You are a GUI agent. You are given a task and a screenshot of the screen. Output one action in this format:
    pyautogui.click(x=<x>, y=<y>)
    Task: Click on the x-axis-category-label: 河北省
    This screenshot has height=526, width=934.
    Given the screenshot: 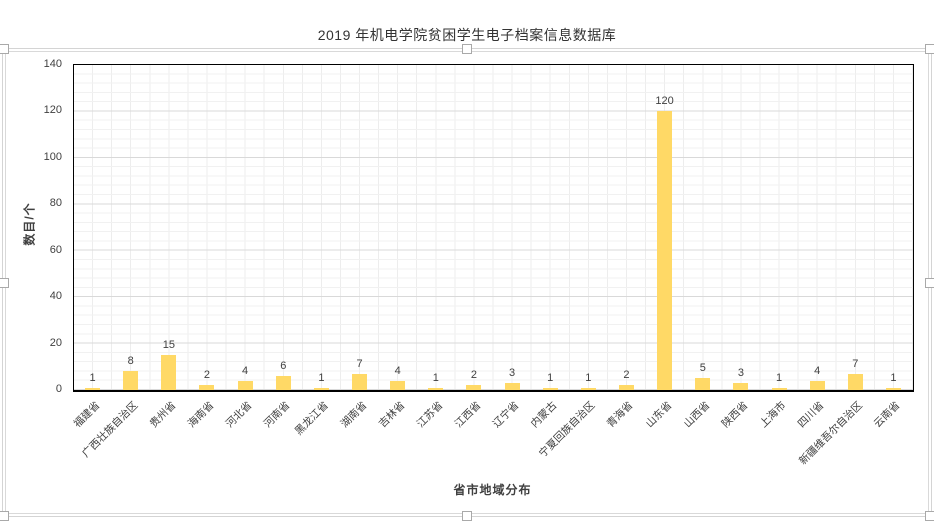 What is the action you would take?
    pyautogui.click(x=239, y=415)
    